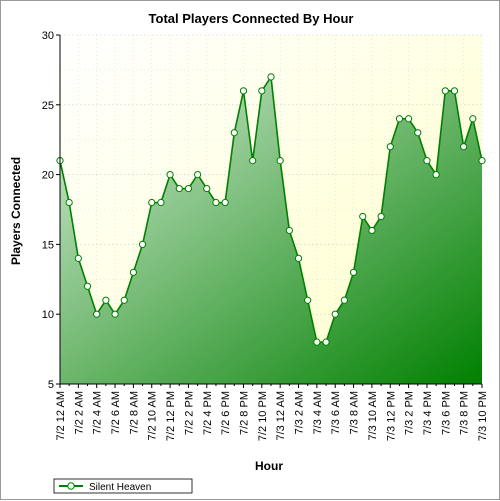  Describe the element at coordinates (355, 412) in the screenshot. I see `x-tick-label: 7/3 8 AM` at that location.